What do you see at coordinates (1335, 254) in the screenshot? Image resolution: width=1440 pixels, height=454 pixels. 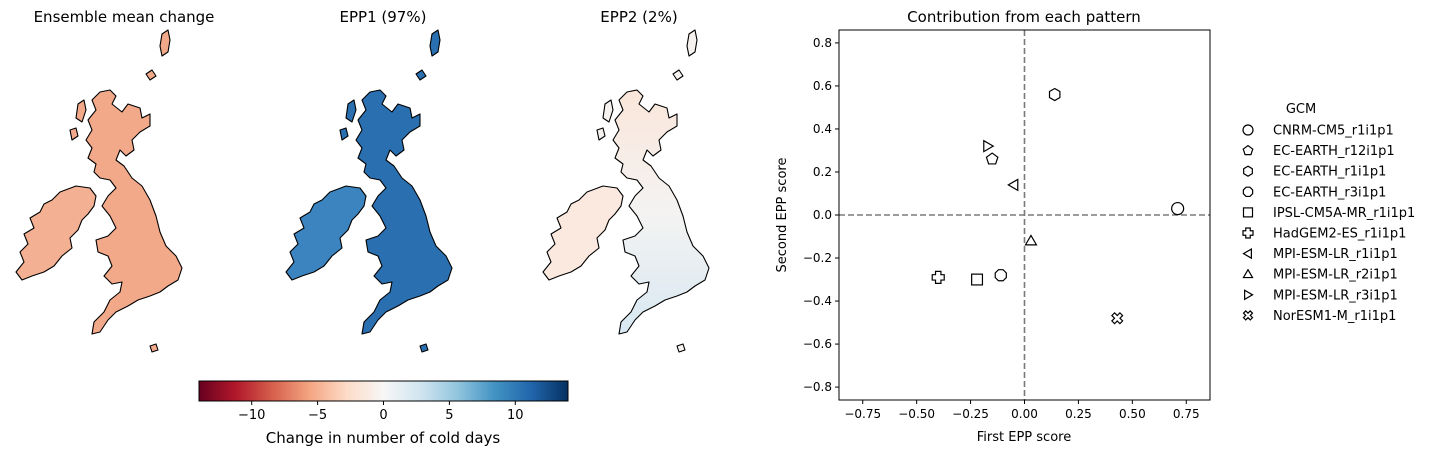 I see `legend-label: MPI-ESM-LR_r1i1p1` at bounding box center [1335, 254].